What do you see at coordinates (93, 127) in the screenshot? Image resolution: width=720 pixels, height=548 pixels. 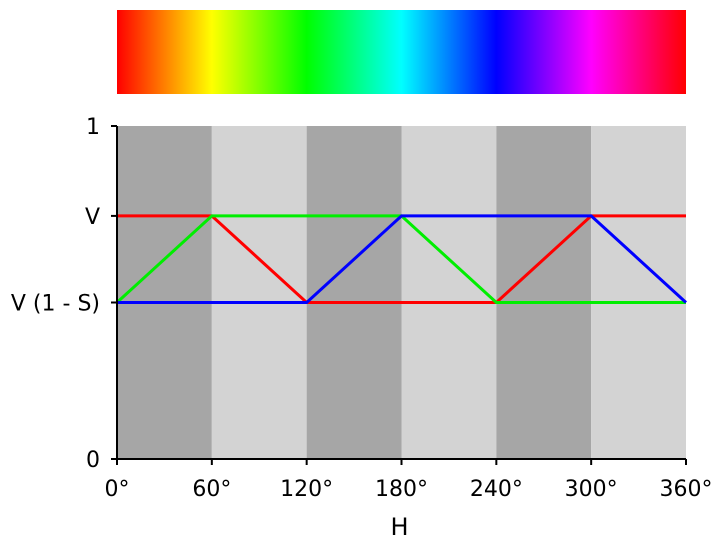 I see `y-tick-label-3: 1` at bounding box center [93, 127].